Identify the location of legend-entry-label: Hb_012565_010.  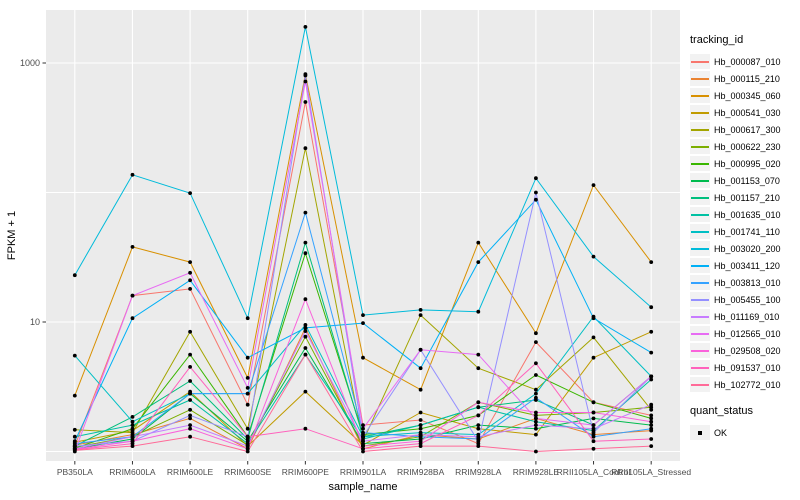
(747, 333).